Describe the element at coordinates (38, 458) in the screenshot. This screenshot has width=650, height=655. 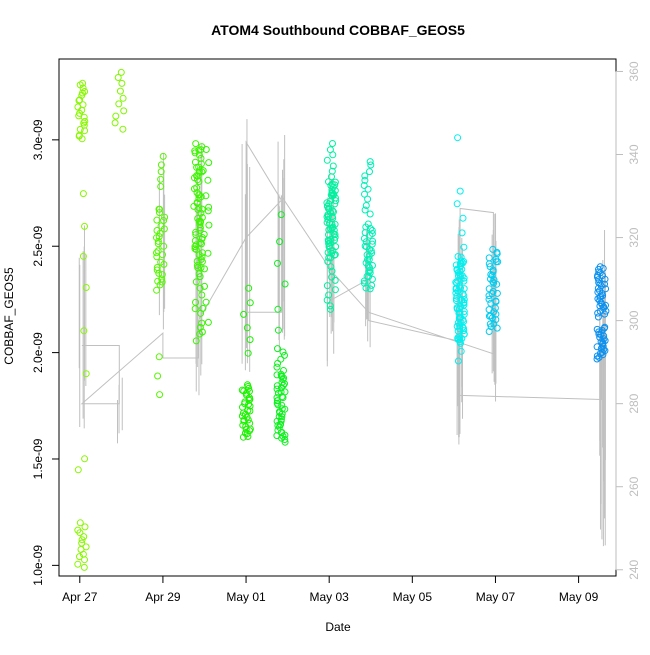
I see `y-tick-label: 1.5e-09` at that location.